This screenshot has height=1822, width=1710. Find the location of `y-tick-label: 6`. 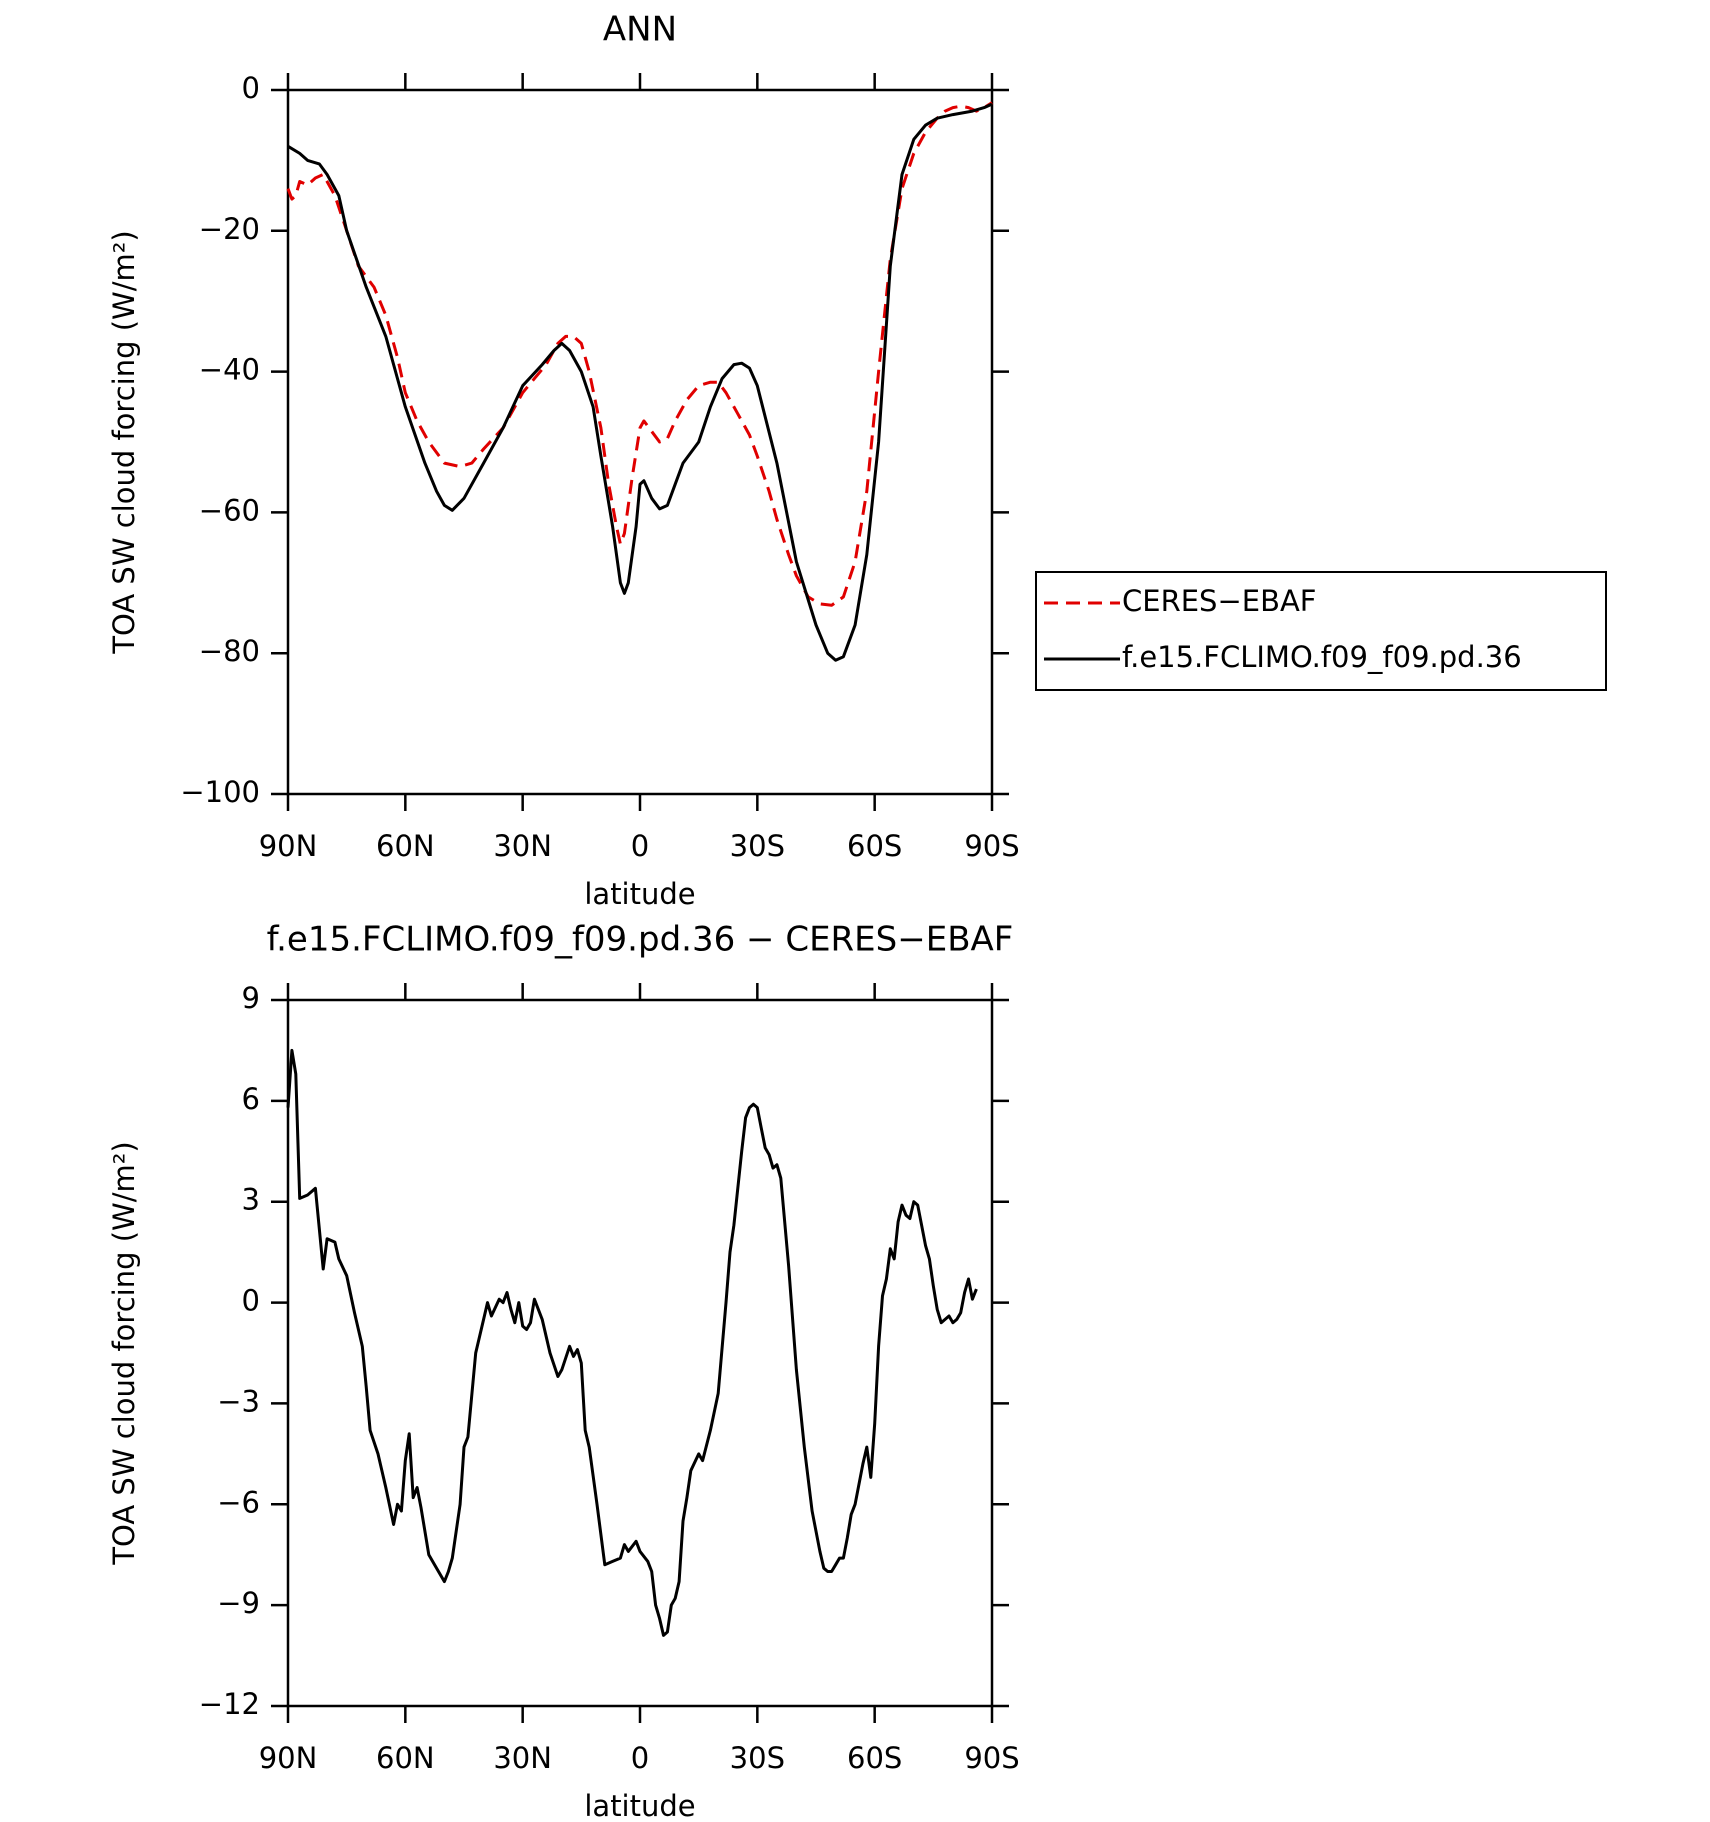

y-tick-label: 6 is located at coordinates (251, 1099).